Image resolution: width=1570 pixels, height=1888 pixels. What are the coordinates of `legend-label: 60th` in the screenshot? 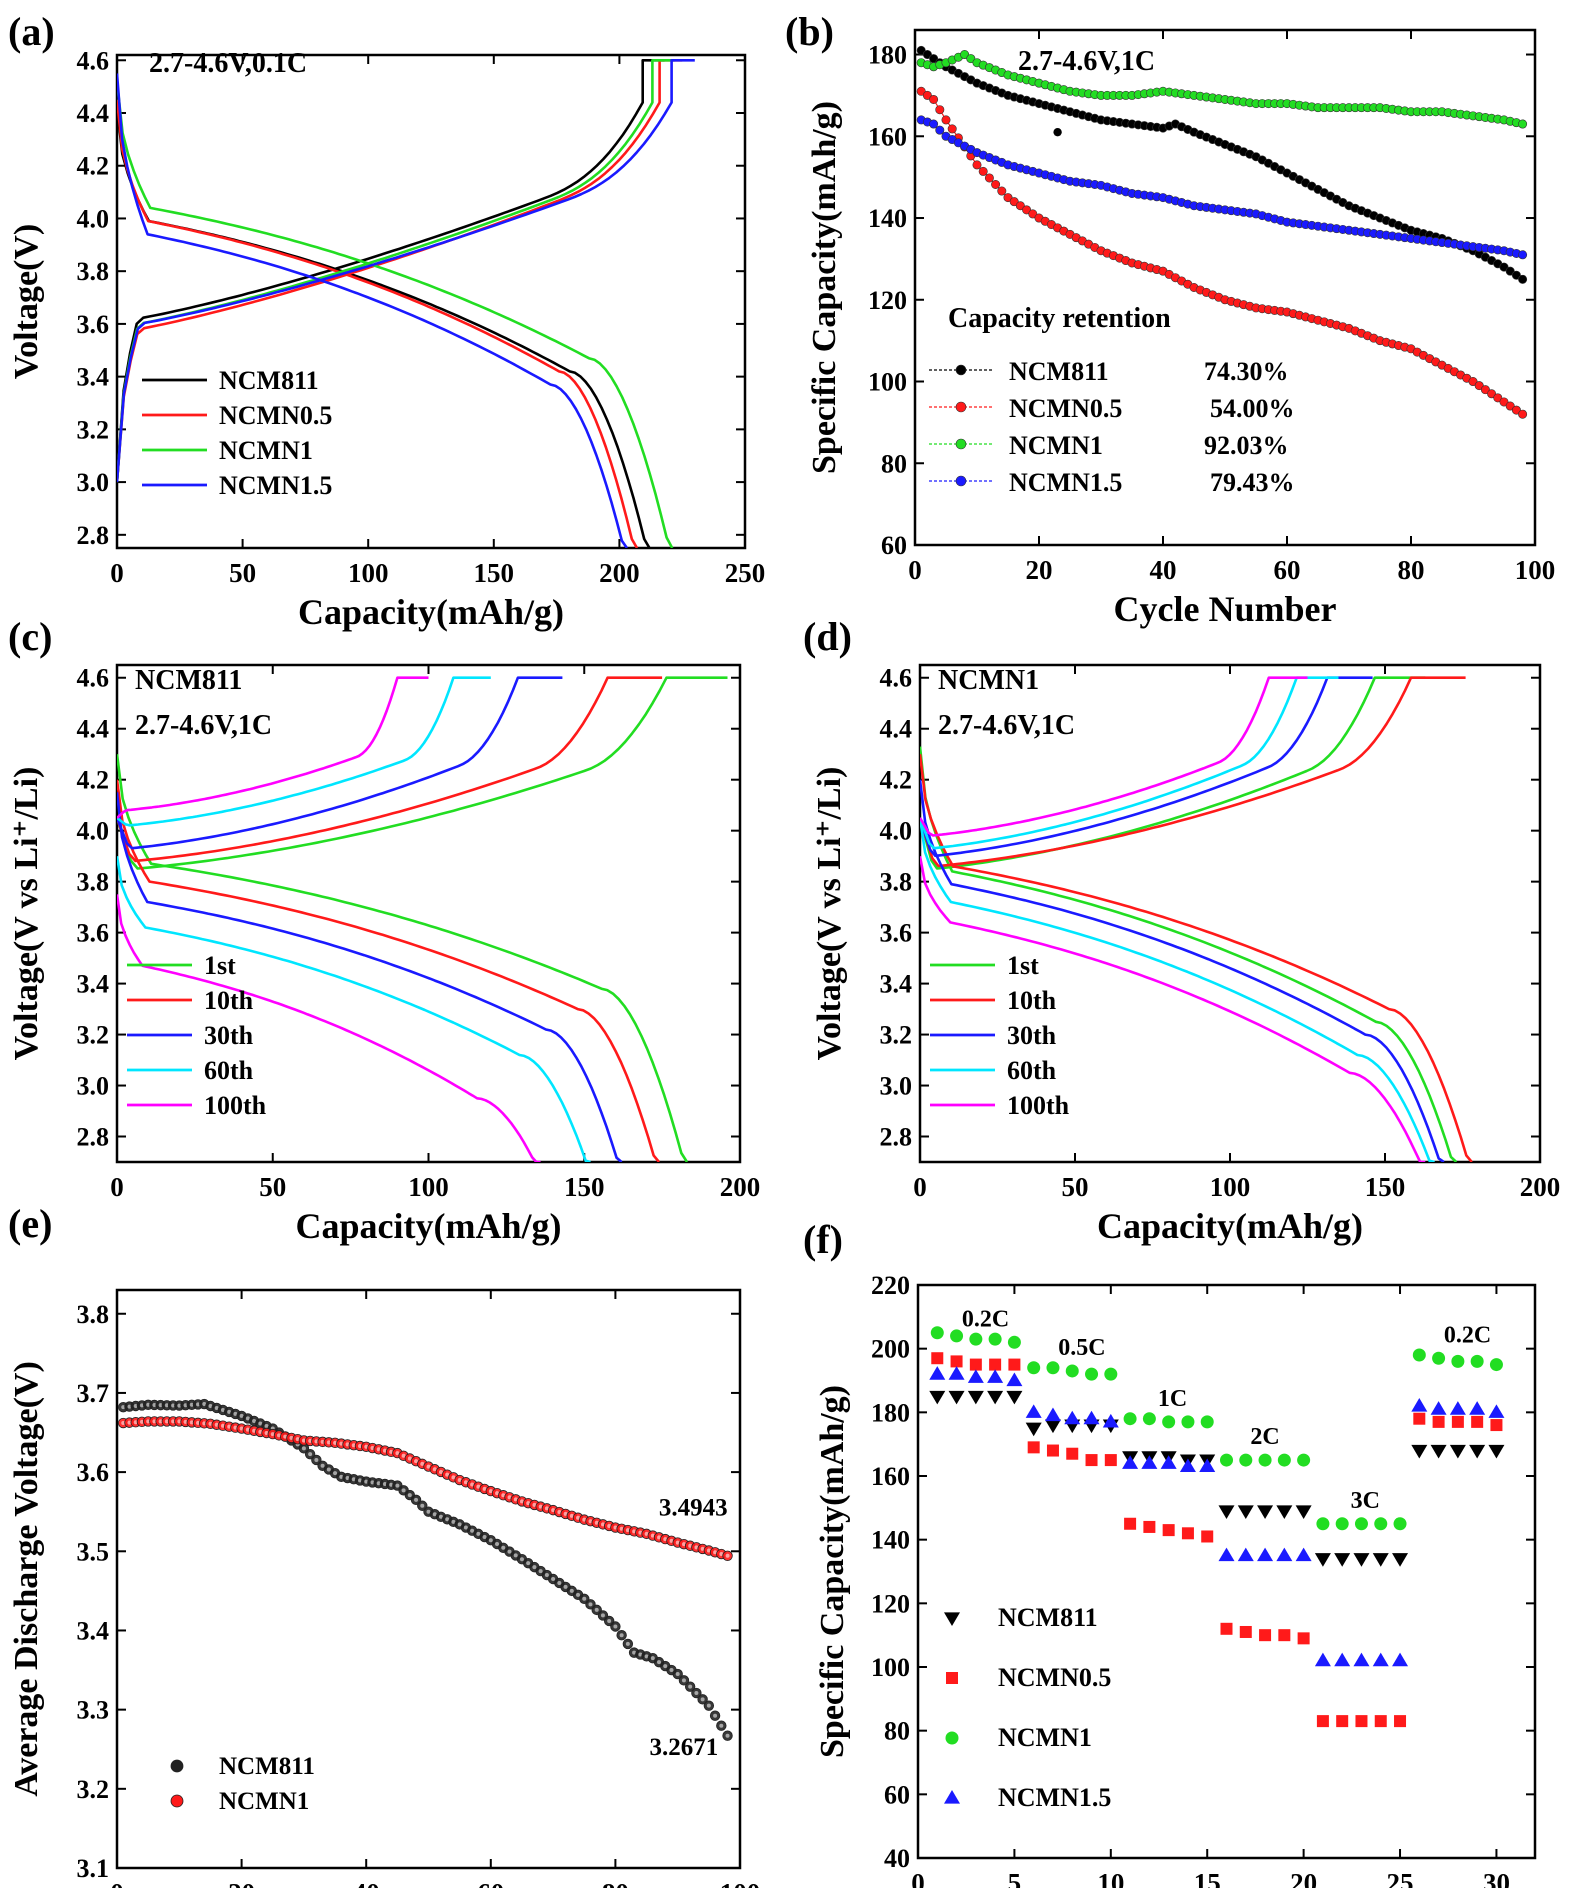 It's located at (229, 1070).